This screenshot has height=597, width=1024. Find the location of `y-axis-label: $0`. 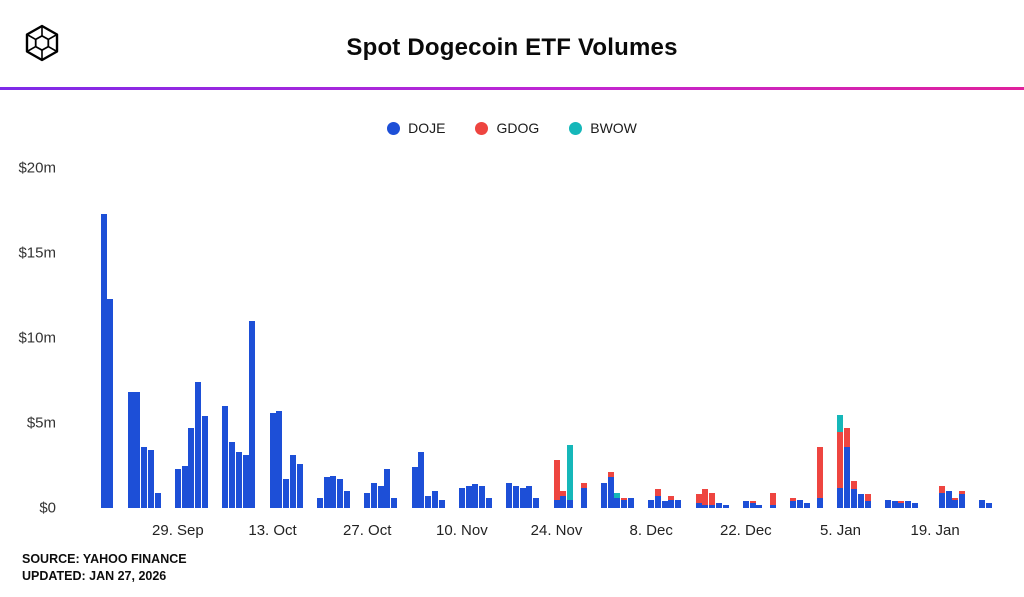

y-axis-label: $0 is located at coordinates (47, 508).